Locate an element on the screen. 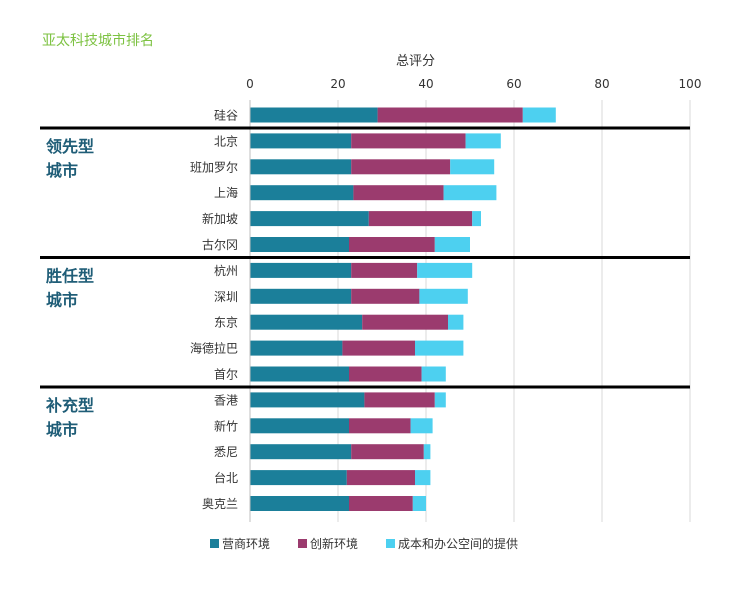 This screenshot has width=733, height=600. legend-label-2: 创新环境 is located at coordinates (334, 543).